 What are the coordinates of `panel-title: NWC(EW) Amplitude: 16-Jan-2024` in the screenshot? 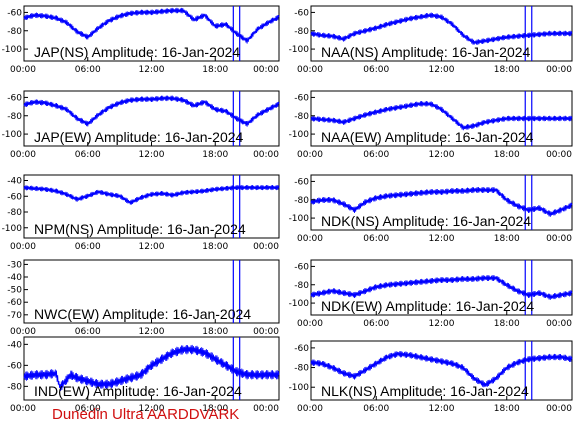 It's located at (142, 314).